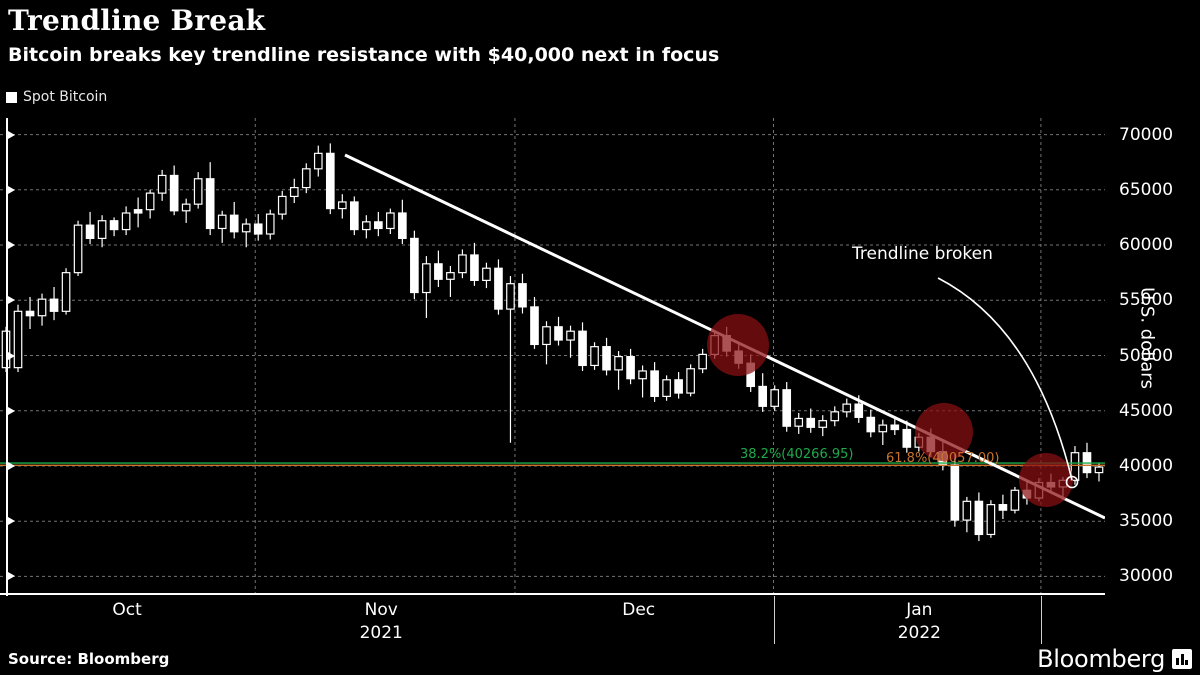 This screenshot has height=675, width=1200. Describe the element at coordinates (7, 357) in the screenshot. I see `y-axis-line` at that location.